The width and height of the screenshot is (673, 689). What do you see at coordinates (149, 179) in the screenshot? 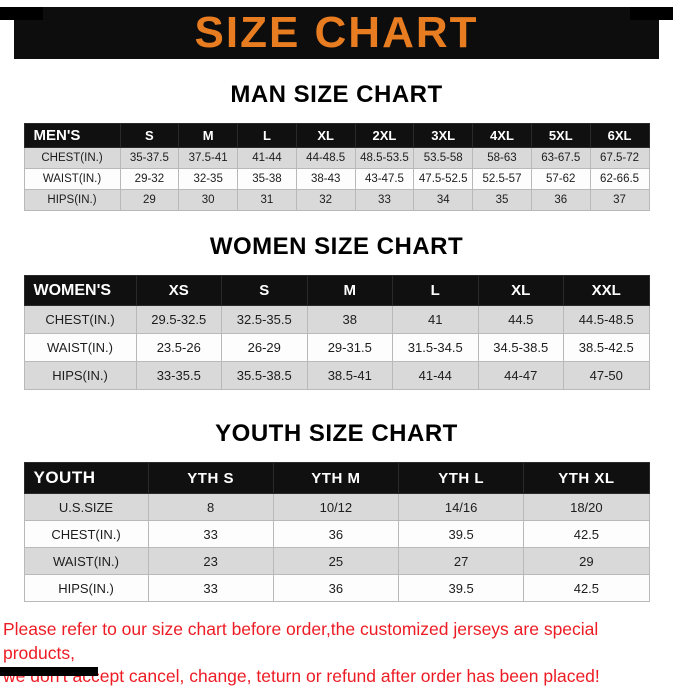
I see `size-value-cell: 29-32` at bounding box center [149, 179].